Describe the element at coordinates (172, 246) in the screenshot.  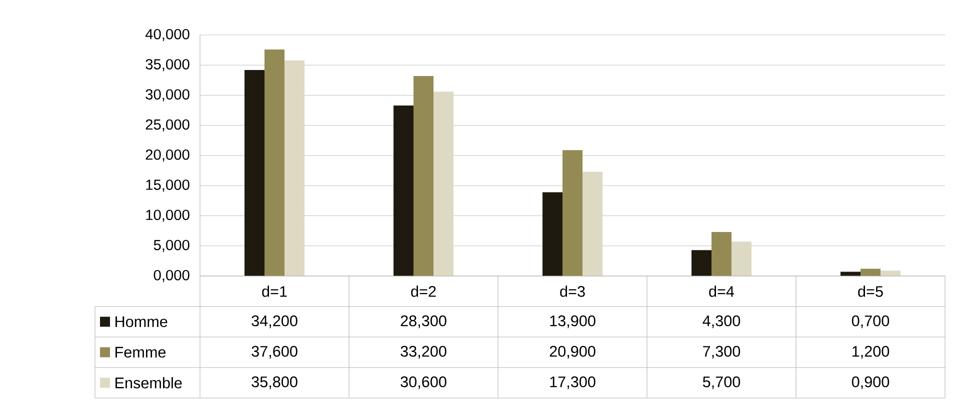
I see `y-tick-label: 5,000` at that location.